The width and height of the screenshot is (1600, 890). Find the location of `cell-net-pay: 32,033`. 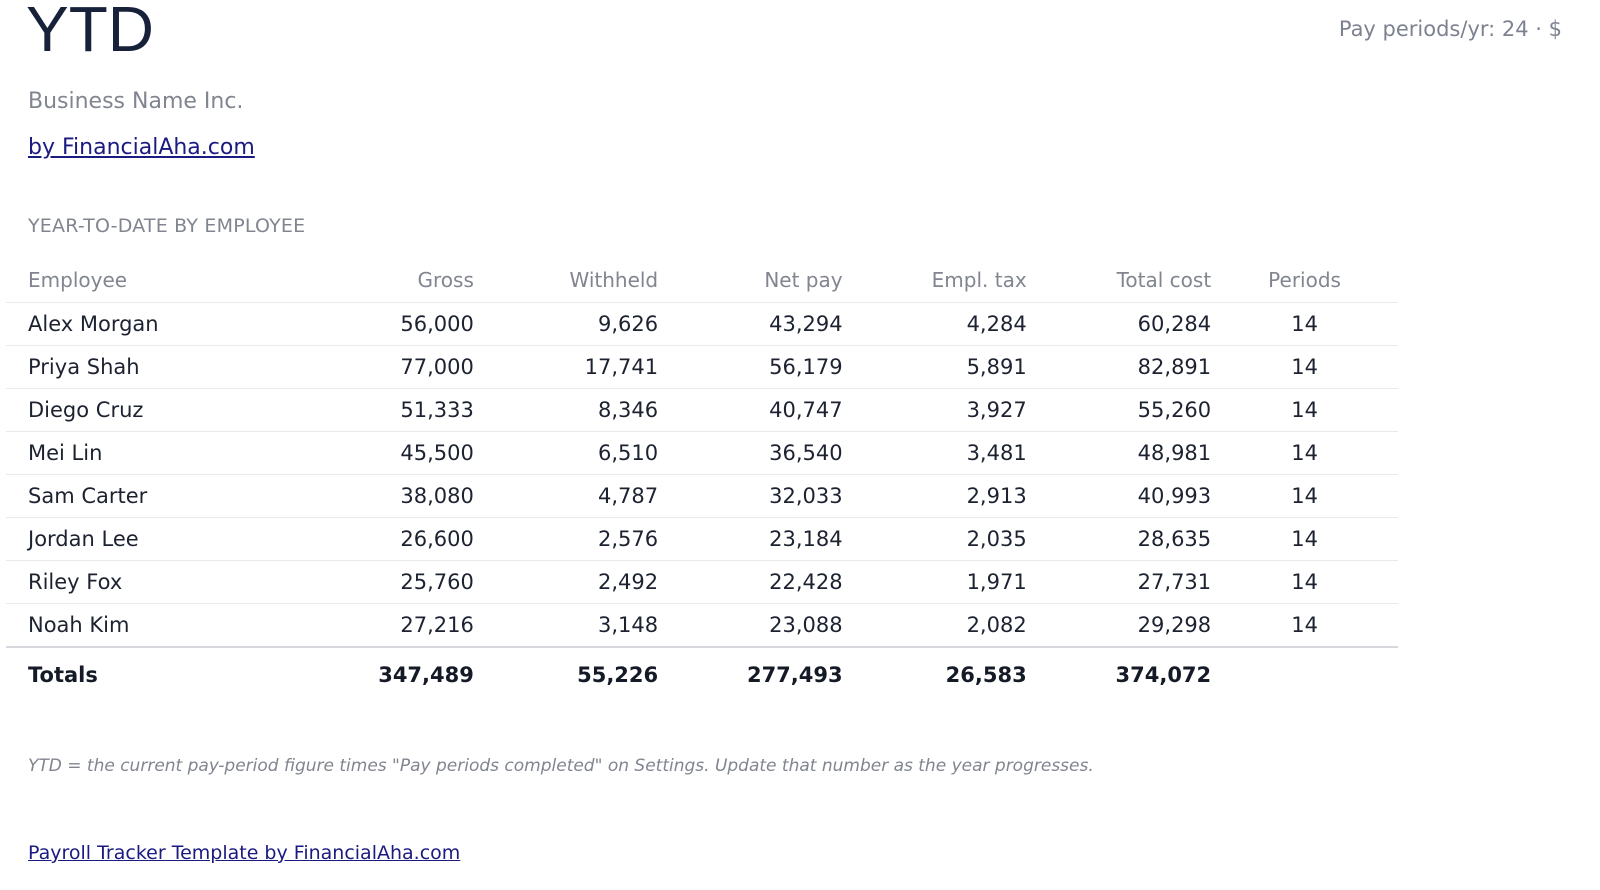

cell-net-pay: 32,033 is located at coordinates (750, 496).